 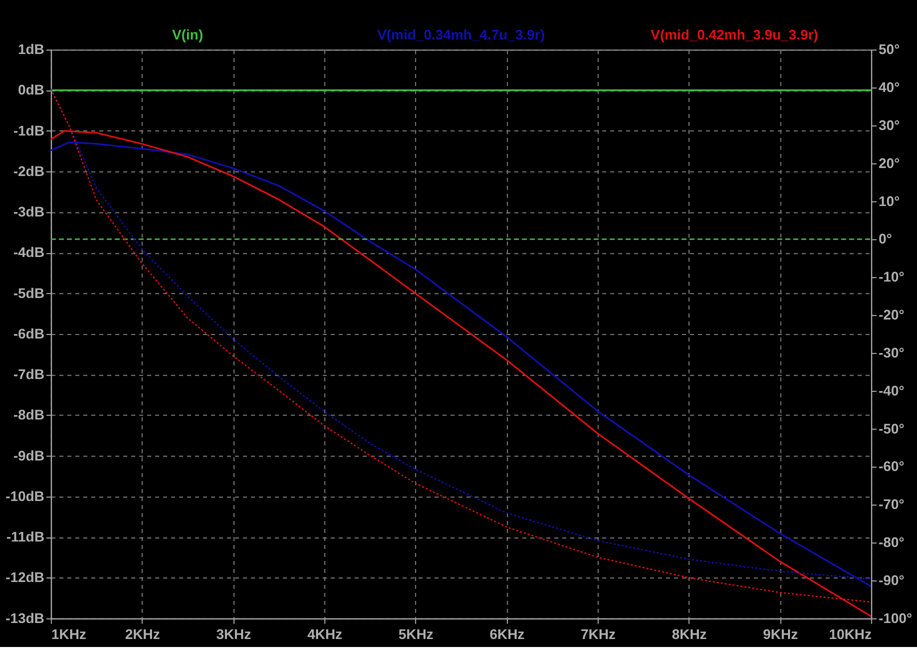 I want to click on y-tick-label: -6dB, so click(x=28, y=333).